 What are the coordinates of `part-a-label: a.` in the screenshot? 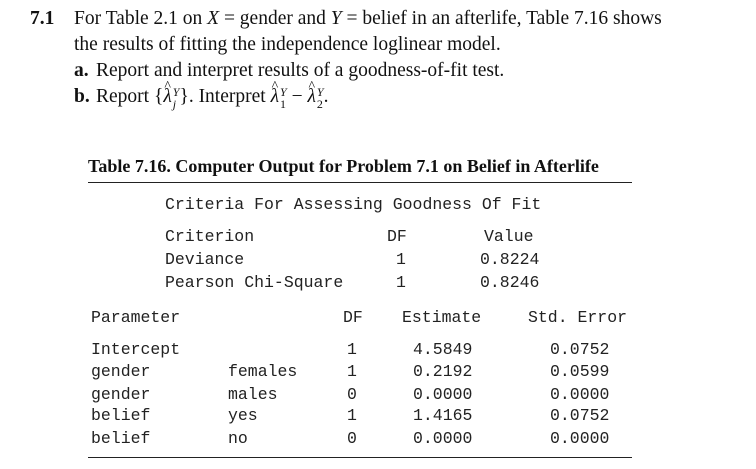 It's located at (81, 70).